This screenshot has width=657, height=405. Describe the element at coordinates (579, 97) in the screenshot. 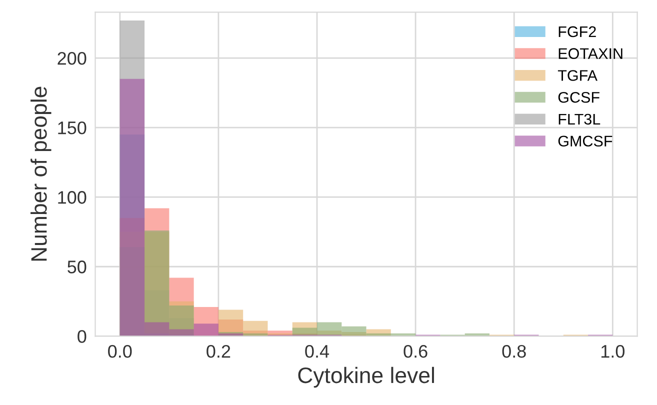

I see `legend-label: GCSF` at that location.